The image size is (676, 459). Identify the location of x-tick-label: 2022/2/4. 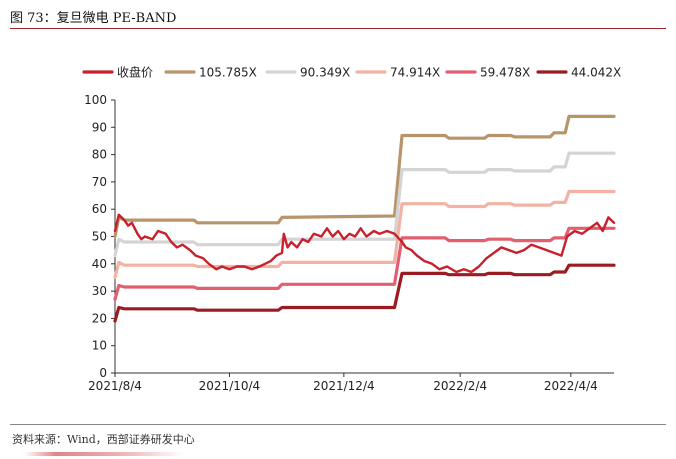
(460, 386).